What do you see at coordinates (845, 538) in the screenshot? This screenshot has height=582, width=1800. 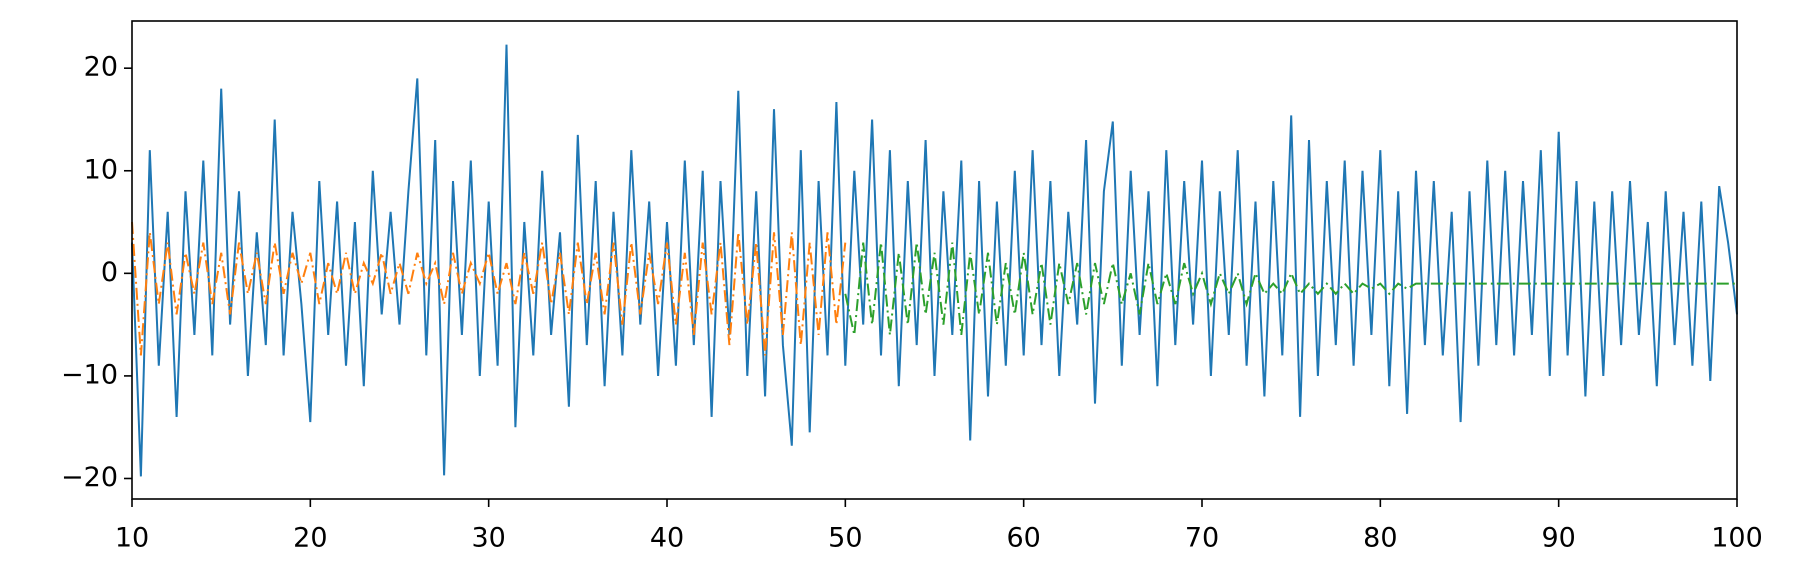 I see `x-tick-label: 50` at bounding box center [845, 538].